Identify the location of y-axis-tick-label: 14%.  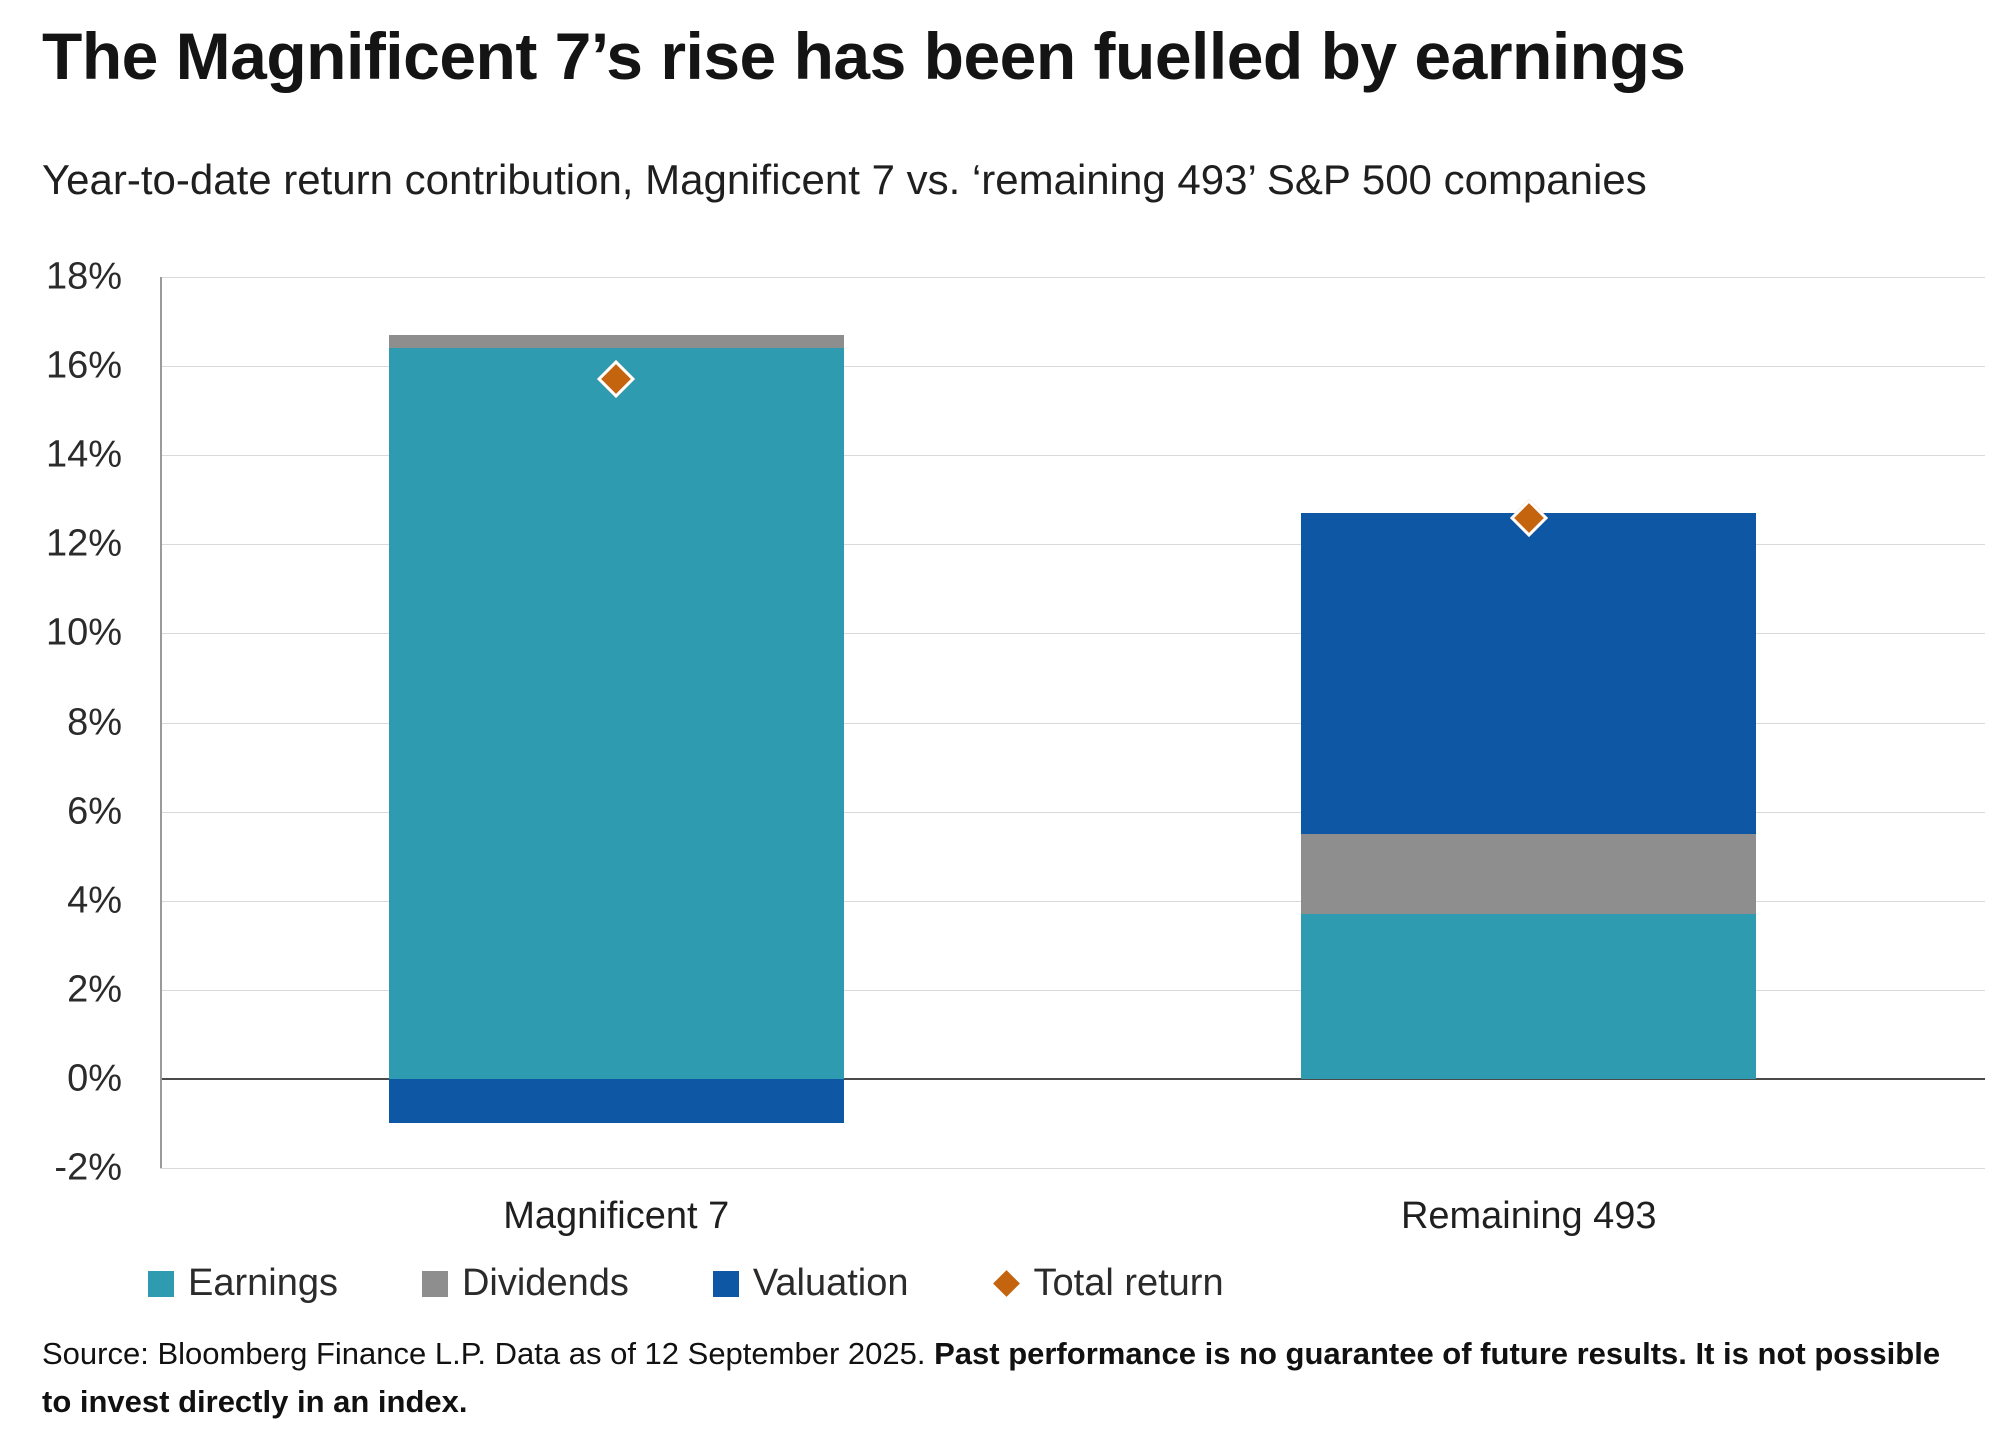
(83, 454).